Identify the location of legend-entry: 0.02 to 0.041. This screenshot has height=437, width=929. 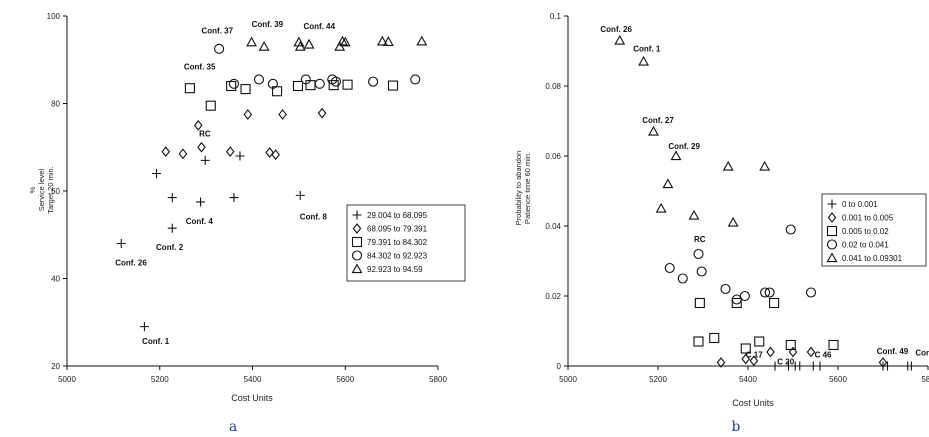
(865, 245).